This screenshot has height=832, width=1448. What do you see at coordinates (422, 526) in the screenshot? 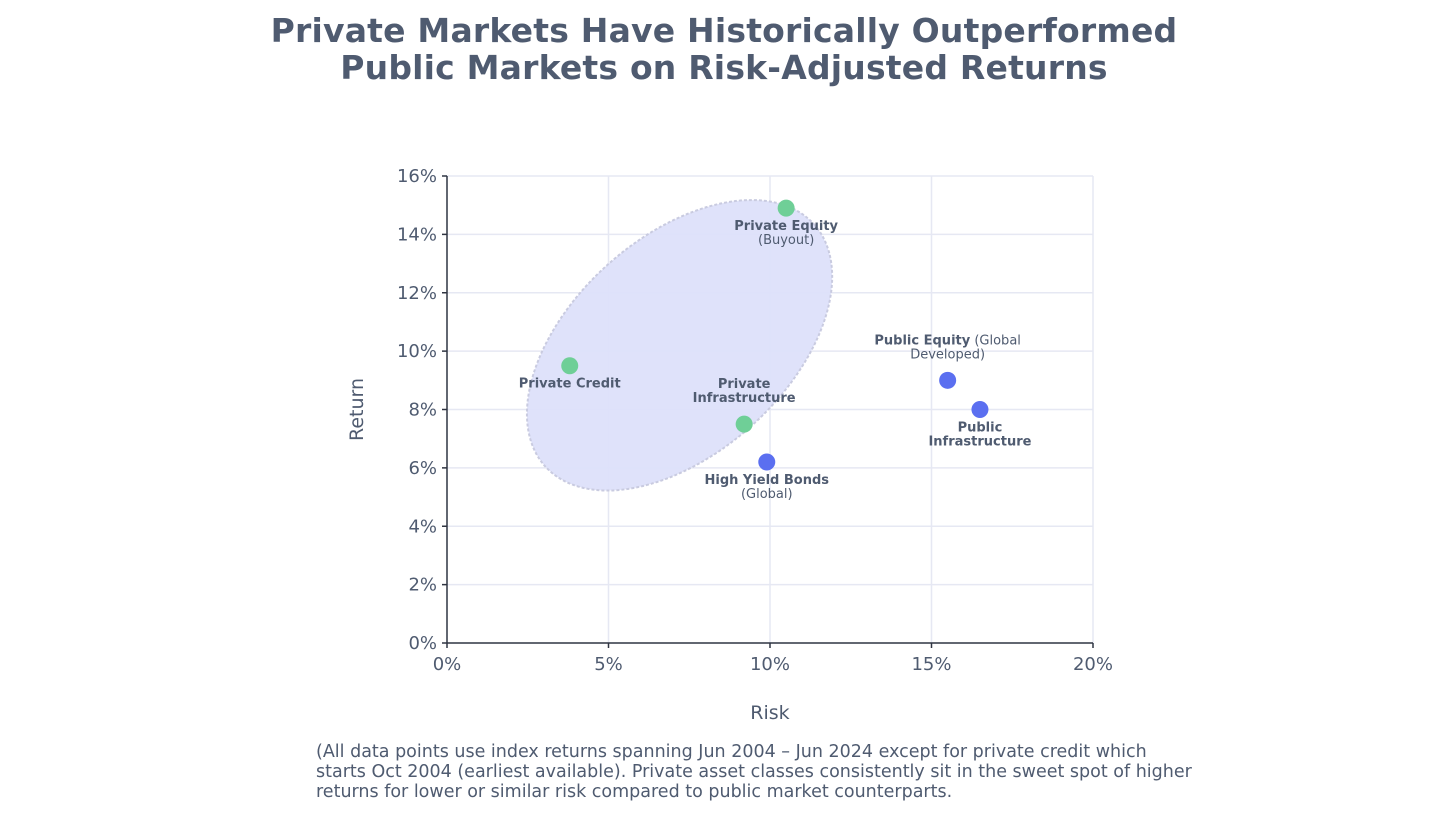
I see `y-tick-label: 4%` at bounding box center [422, 526].